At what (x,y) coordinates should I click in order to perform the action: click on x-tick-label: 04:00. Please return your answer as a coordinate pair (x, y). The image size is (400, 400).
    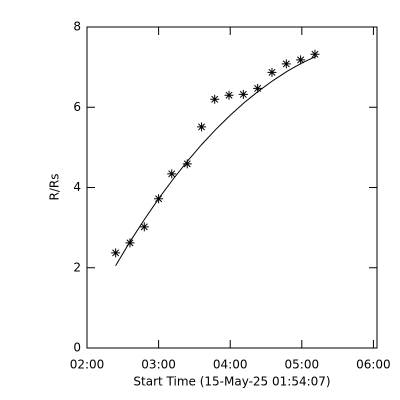
    Looking at the image, I should click on (230, 365).